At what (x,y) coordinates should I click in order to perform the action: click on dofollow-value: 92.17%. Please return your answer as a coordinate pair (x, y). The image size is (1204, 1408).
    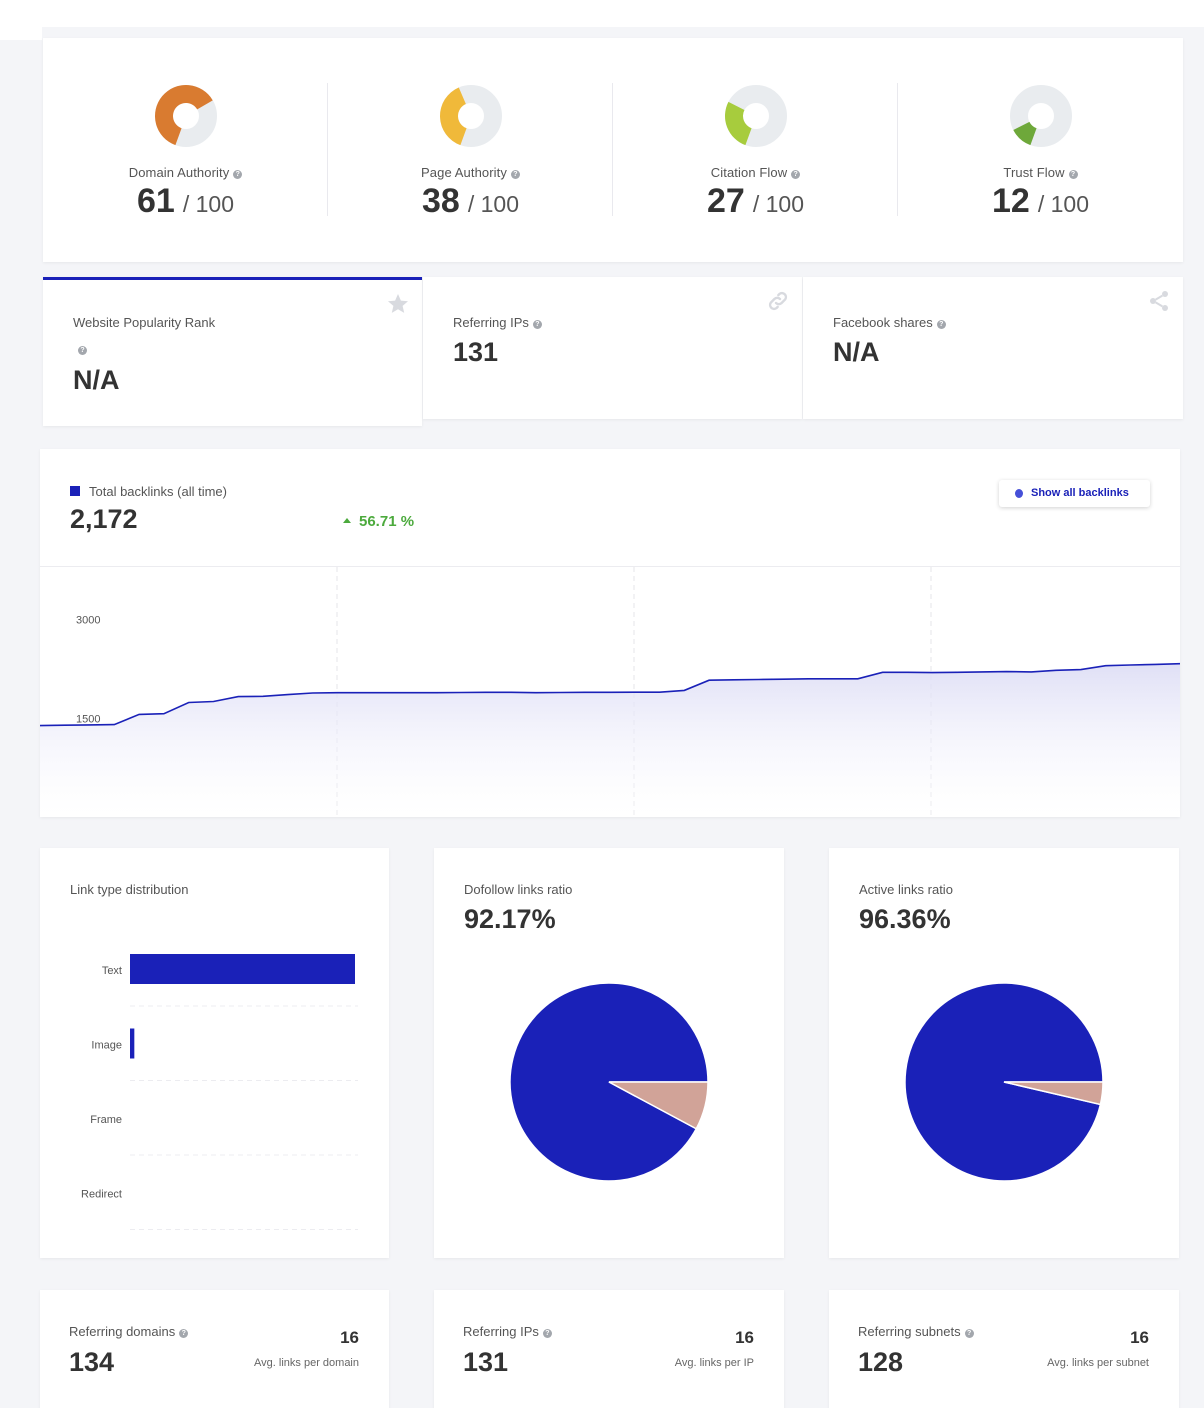
    Looking at the image, I should click on (510, 919).